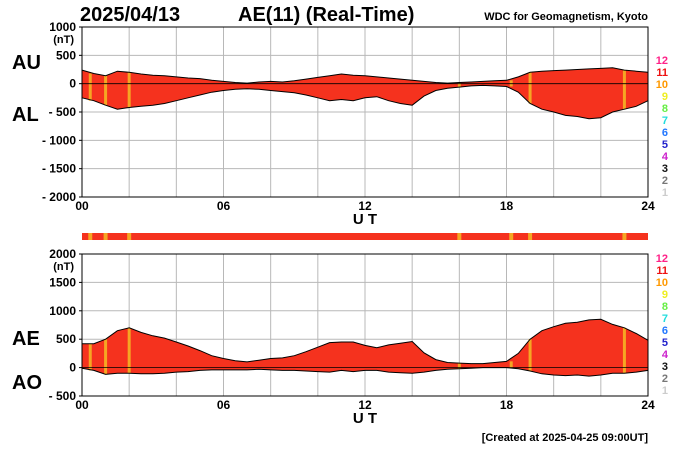  What do you see at coordinates (326, 15) in the screenshot?
I see `chart-title: AE(11) (Real-Time)` at bounding box center [326, 15].